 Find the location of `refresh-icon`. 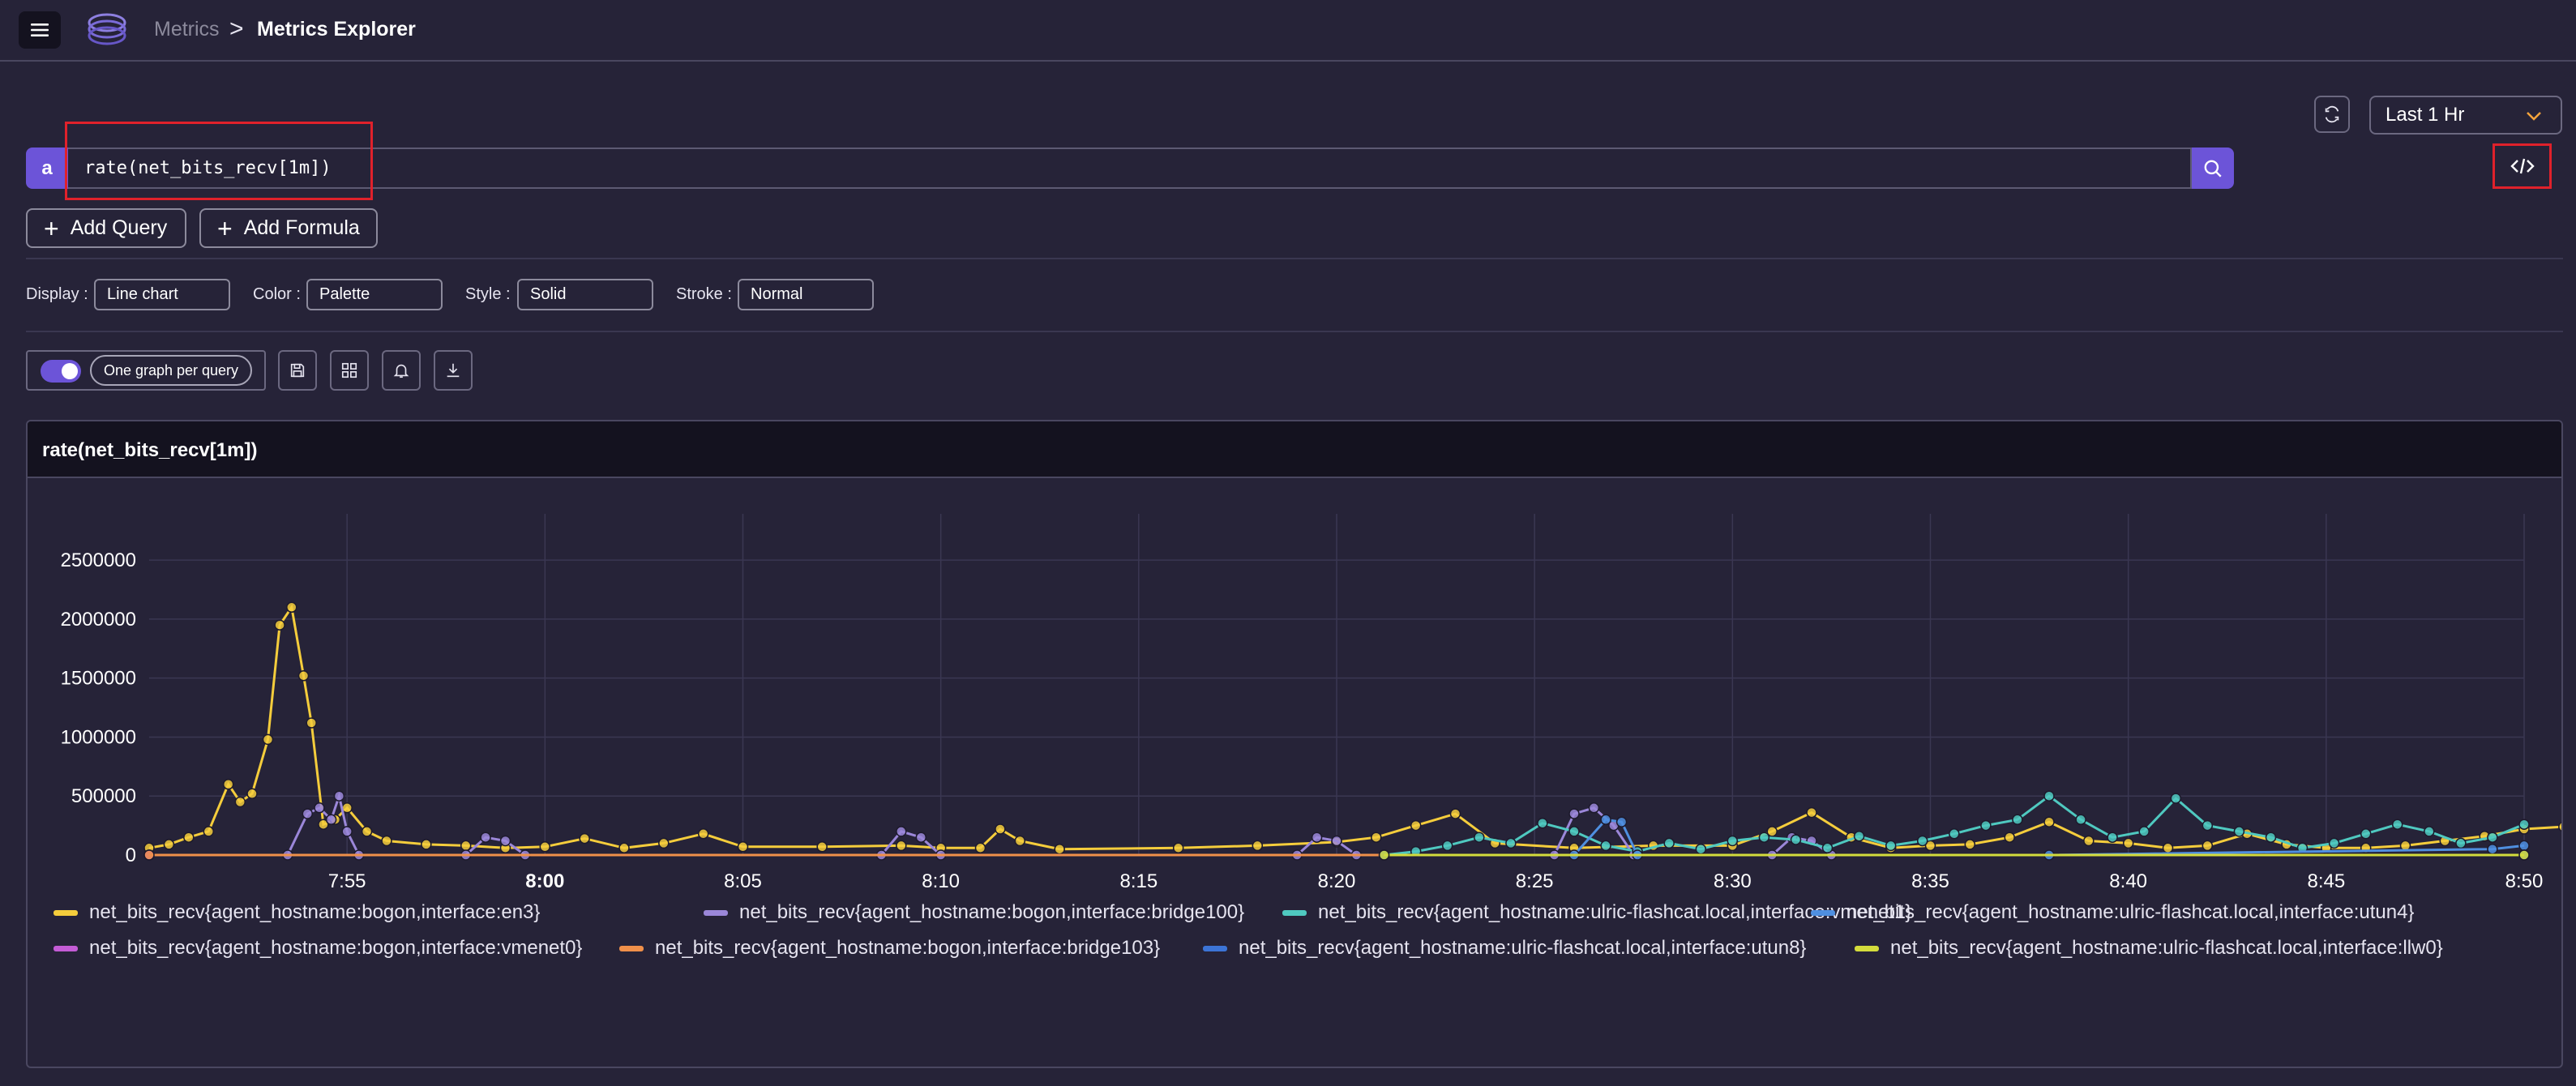

refresh-icon is located at coordinates (2332, 114).